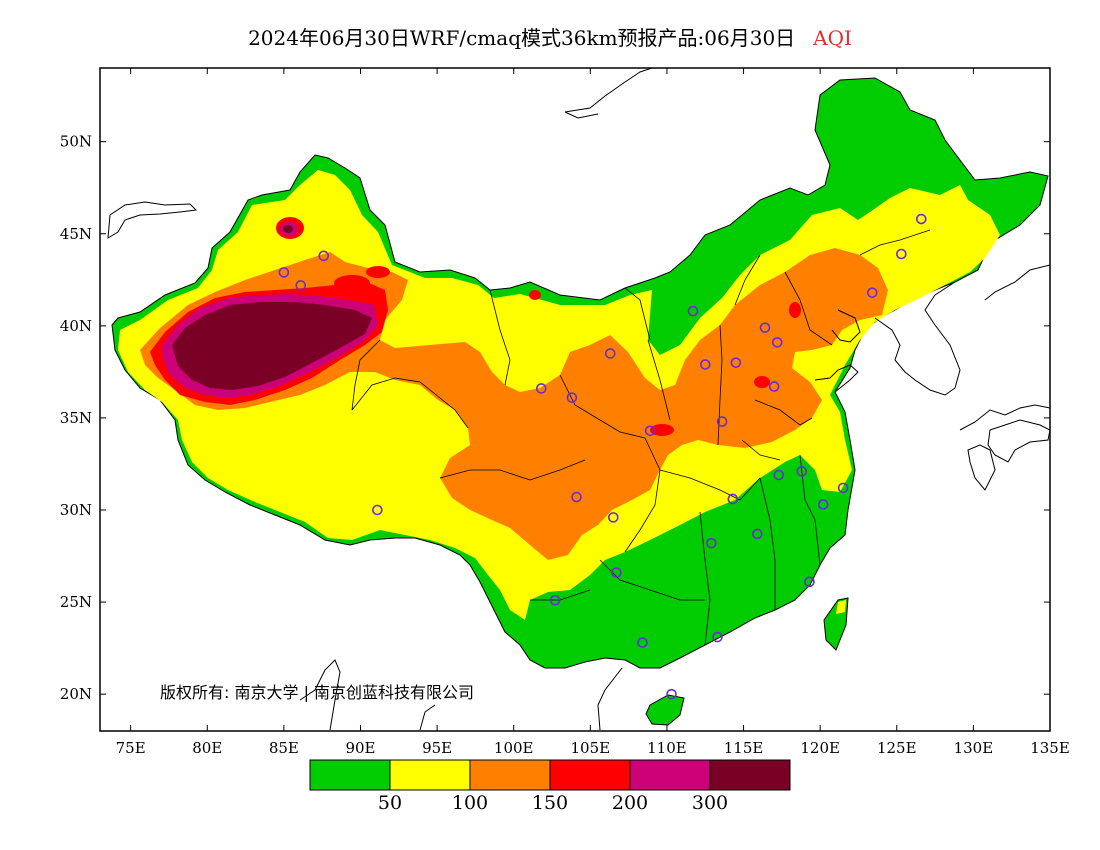 Image resolution: width=1100 pixels, height=850 pixels. I want to click on lon-tick-label: 90E, so click(360, 748).